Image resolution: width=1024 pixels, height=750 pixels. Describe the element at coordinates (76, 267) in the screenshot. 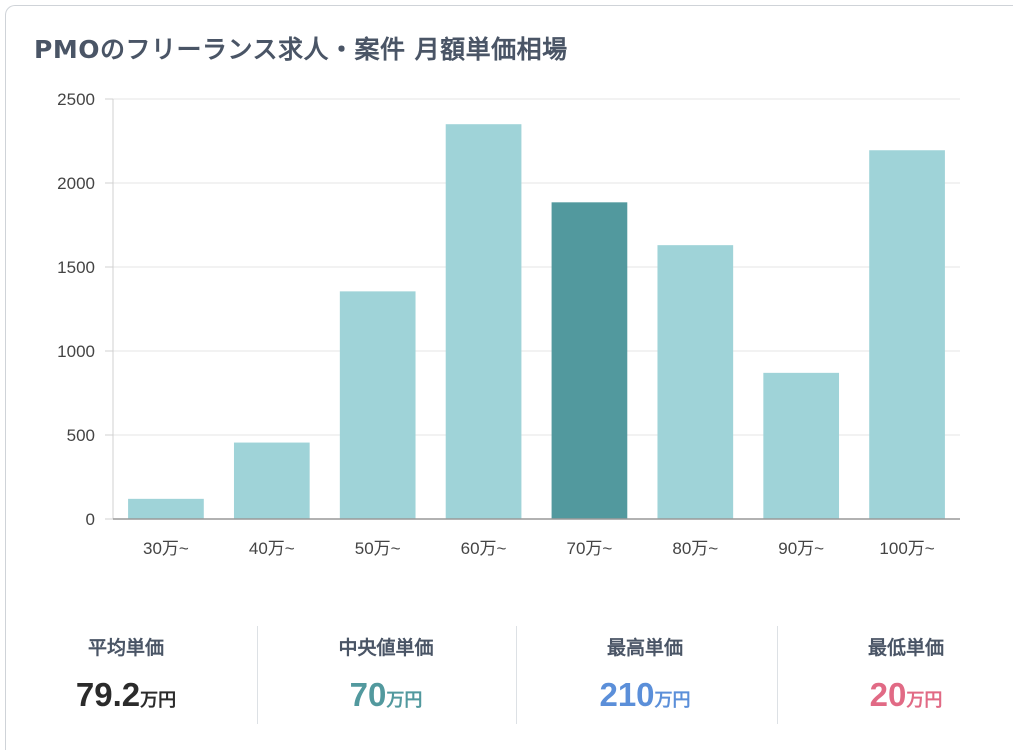

I see `y-tick-label: 1500` at that location.